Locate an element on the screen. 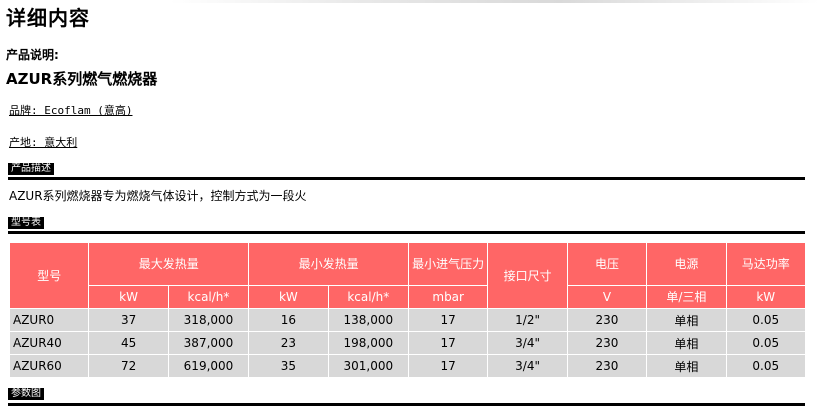 The width and height of the screenshot is (819, 411). page-title: 详细内容 is located at coordinates (48, 18).